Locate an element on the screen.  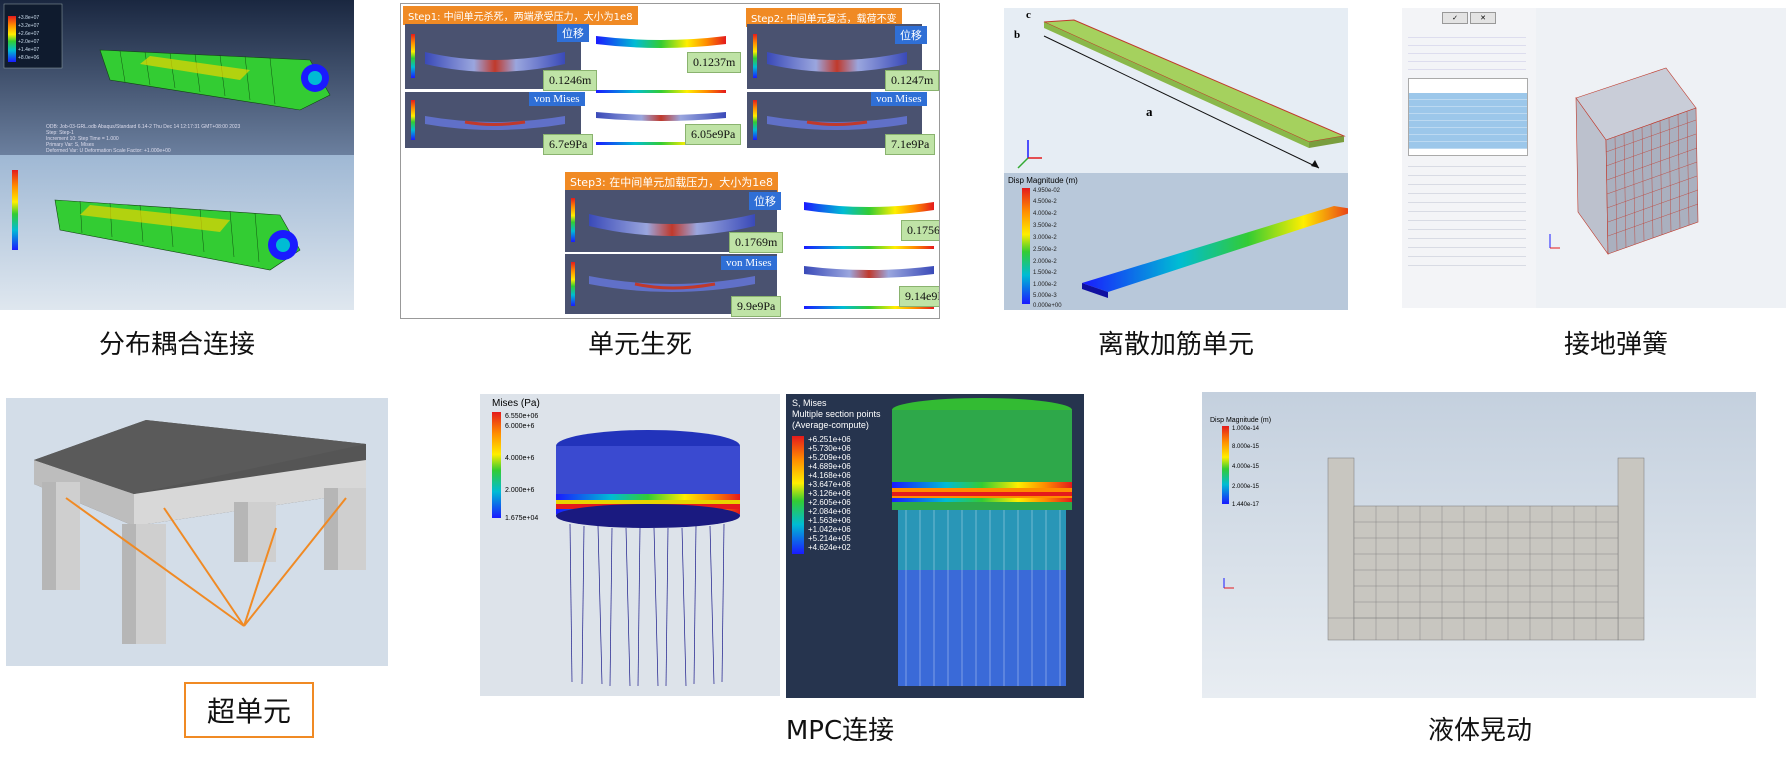
svg-text: S, Mises is located at coordinates (809, 403).